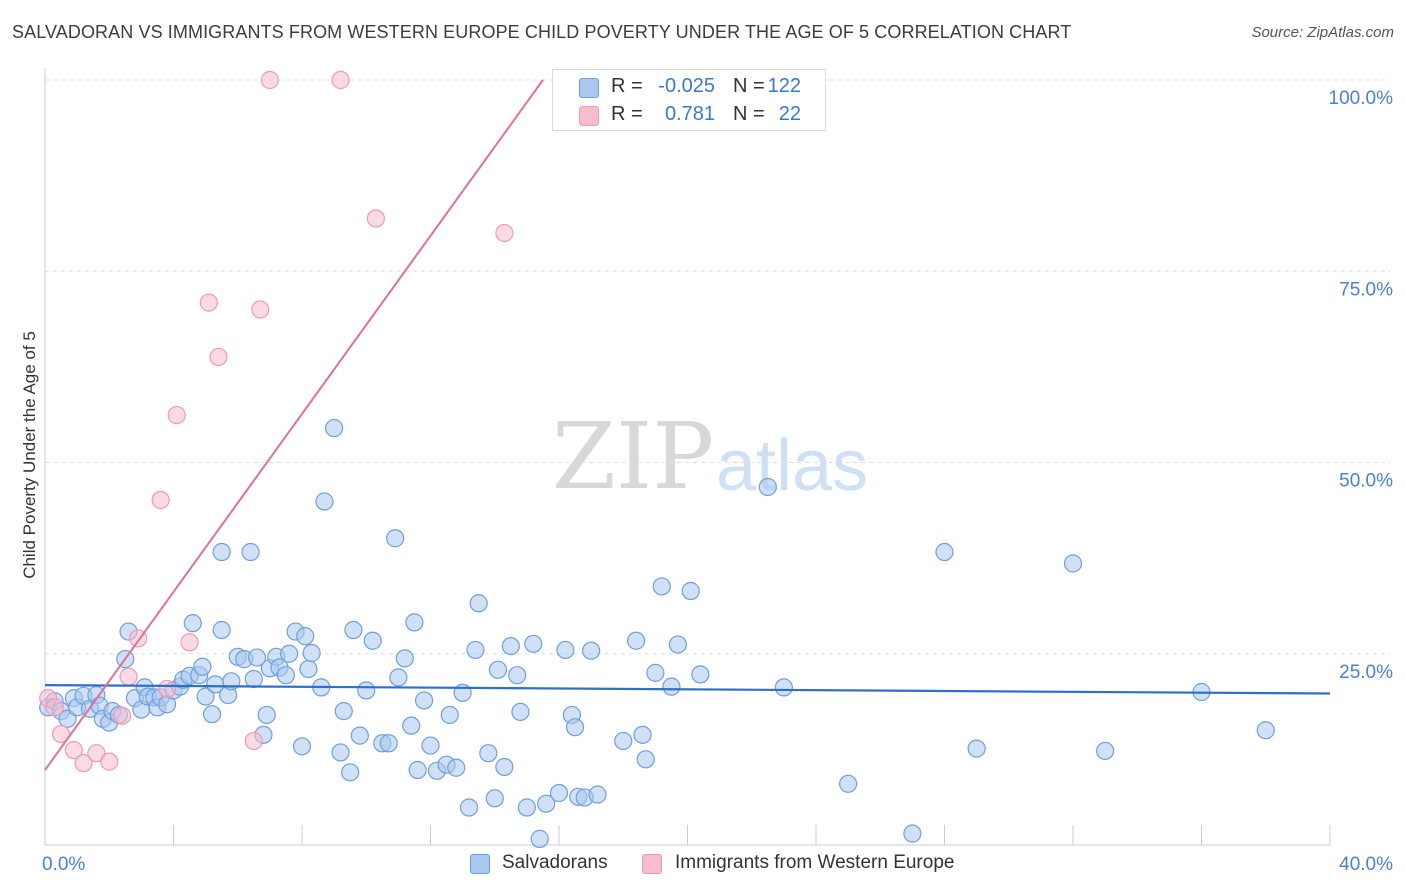 Image resolution: width=1406 pixels, height=892 pixels. What do you see at coordinates (589, 116) in the screenshot?
I see `legend-swatch-pink` at bounding box center [589, 116].